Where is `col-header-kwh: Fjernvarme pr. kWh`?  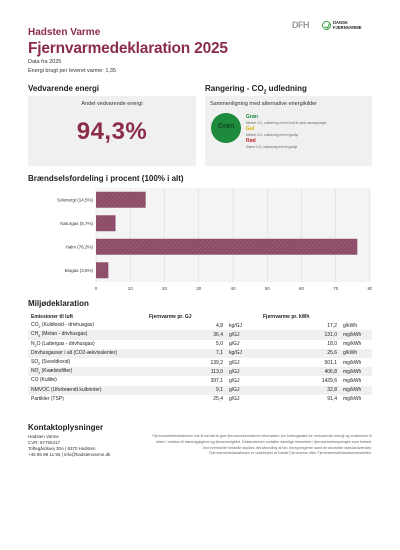 col-header-kwh: Fjernvarme pr. kWh is located at coordinates (286, 316).